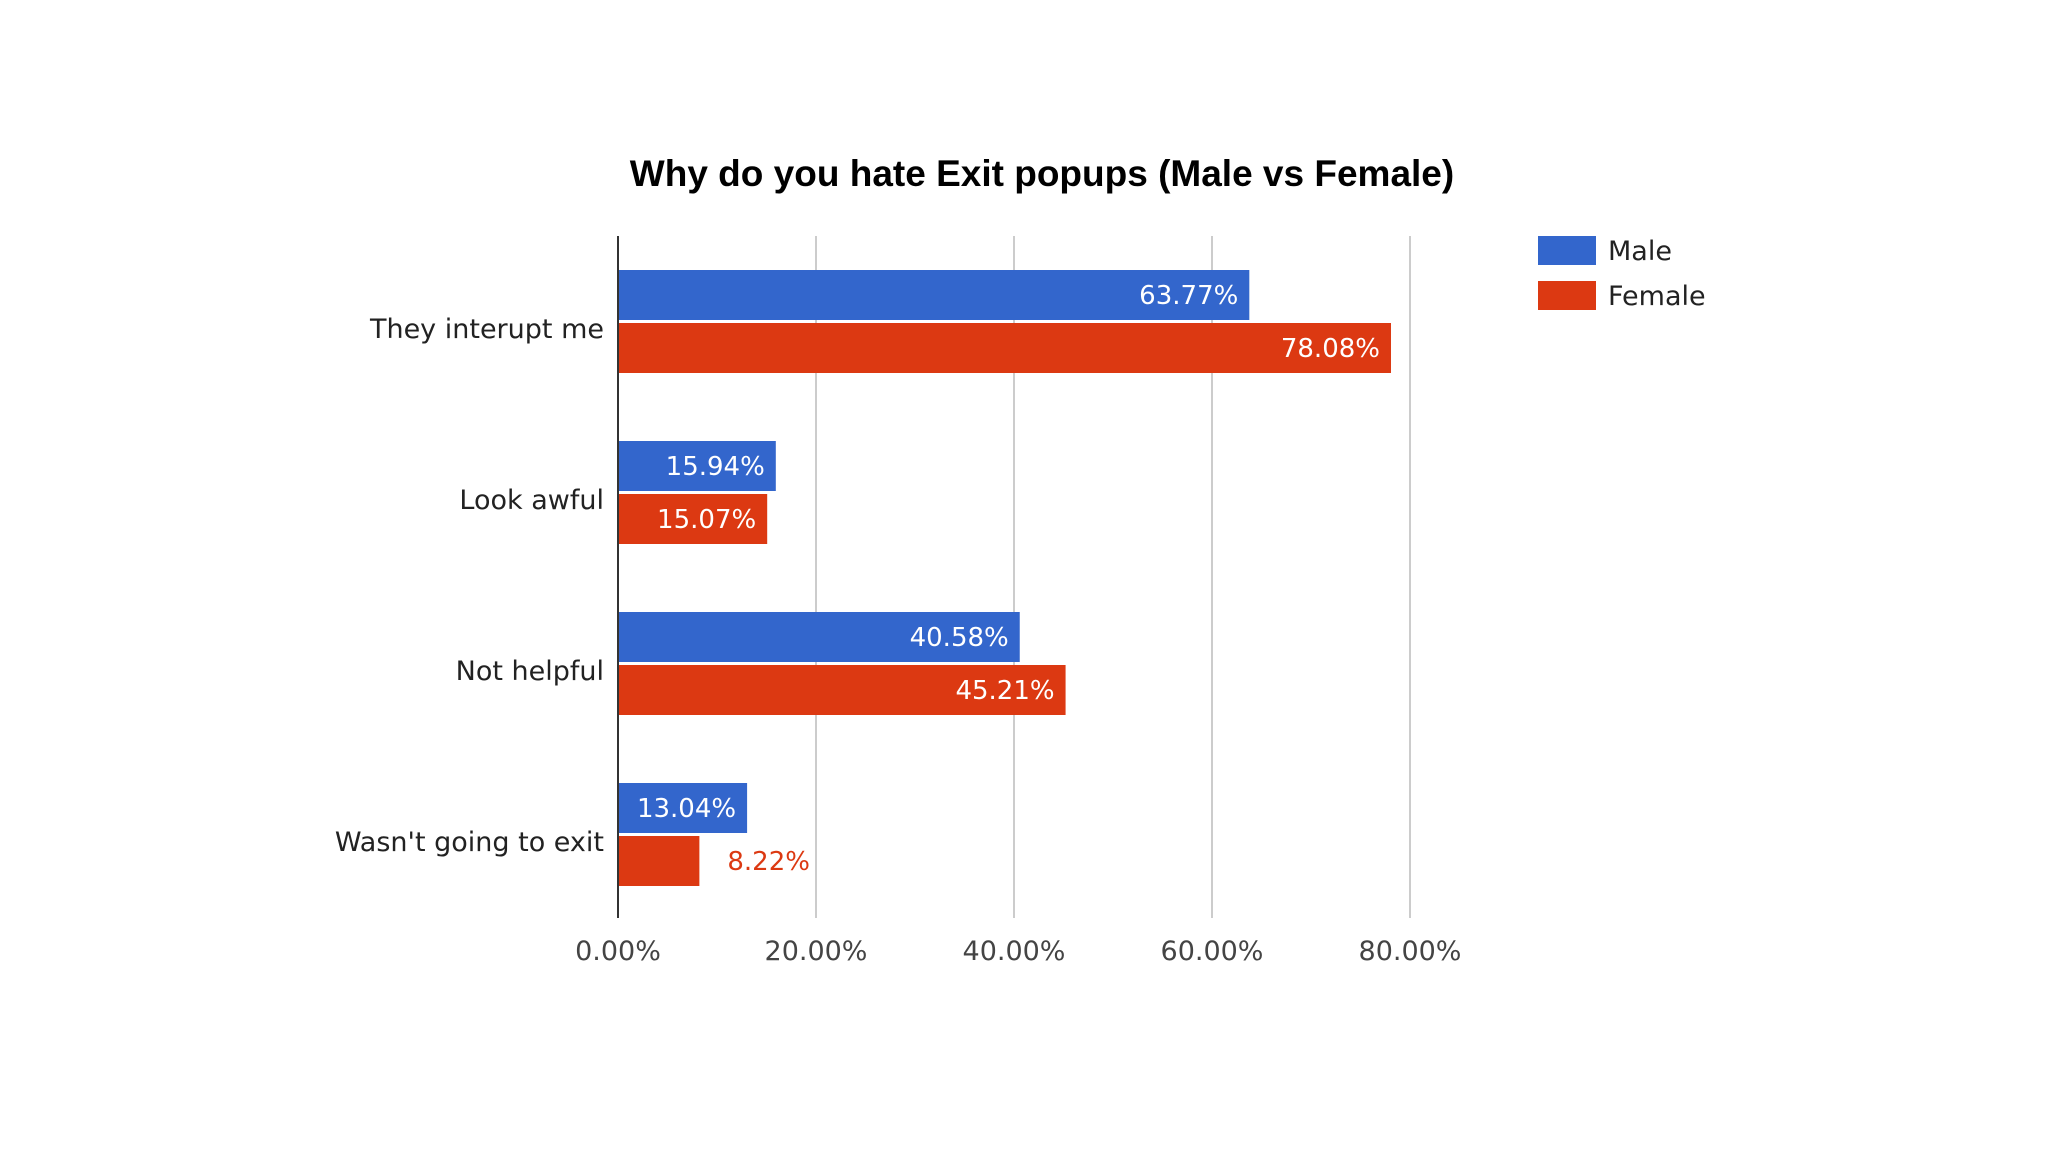 The width and height of the screenshot is (2048, 1152). What do you see at coordinates (1330, 349) in the screenshot?
I see `data-label: 78.08%` at bounding box center [1330, 349].